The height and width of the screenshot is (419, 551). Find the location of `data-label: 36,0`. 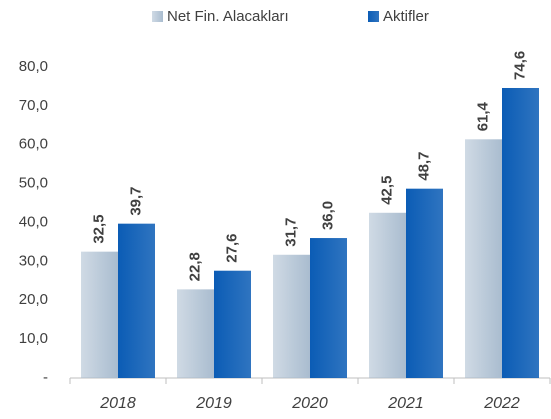

data-label: 36,0 is located at coordinates (327, 215).